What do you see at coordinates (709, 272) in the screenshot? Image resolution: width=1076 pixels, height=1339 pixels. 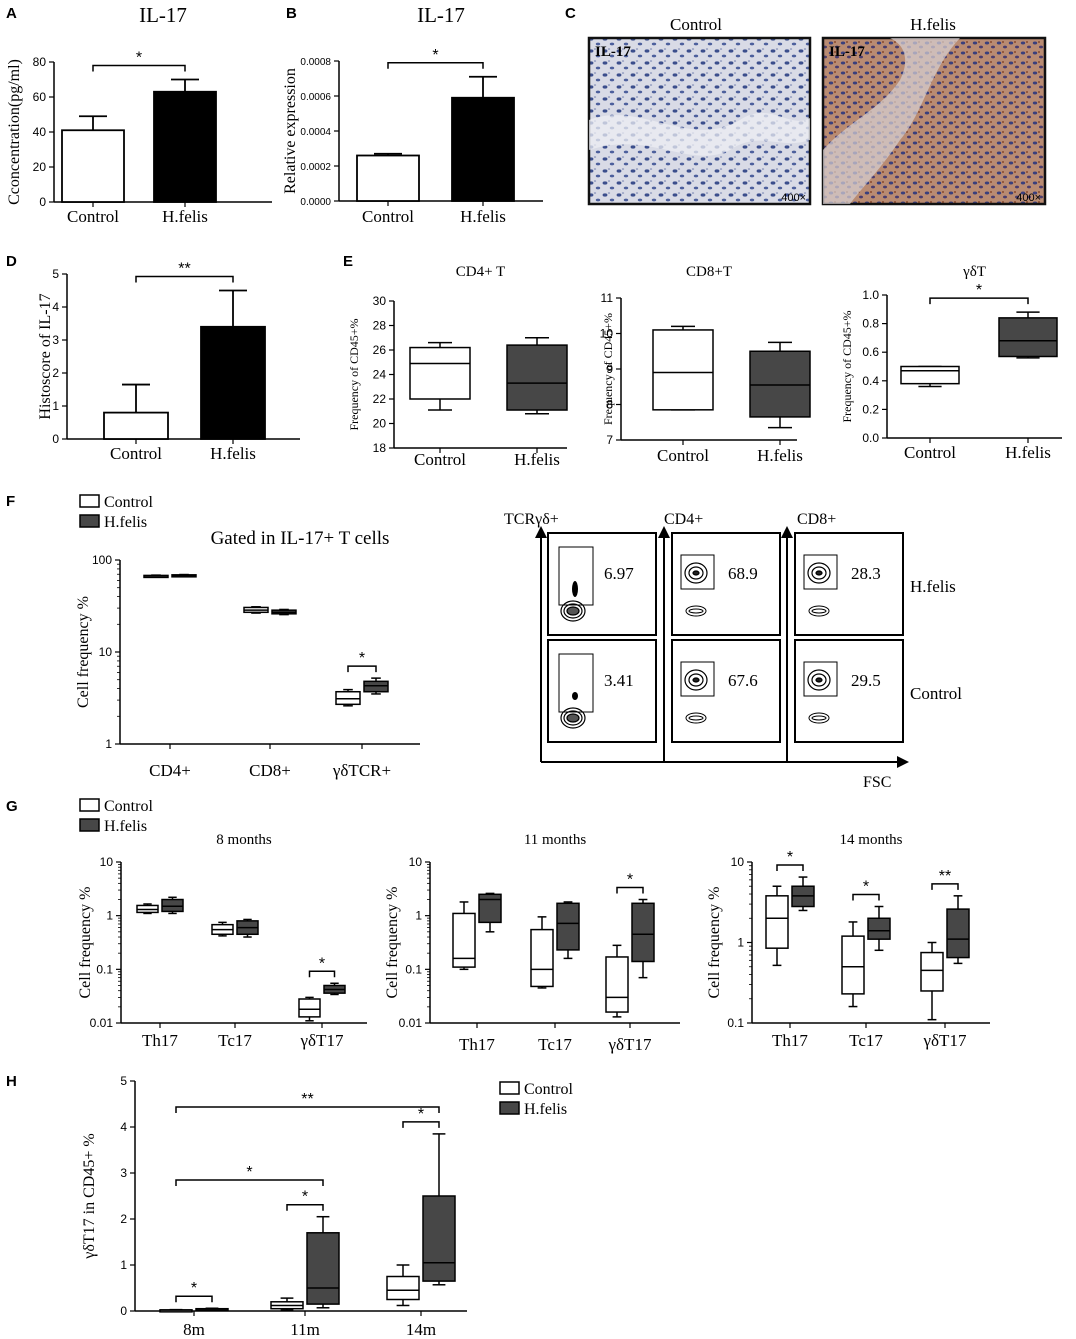 I see `chart-title: CD8+T` at bounding box center [709, 272].